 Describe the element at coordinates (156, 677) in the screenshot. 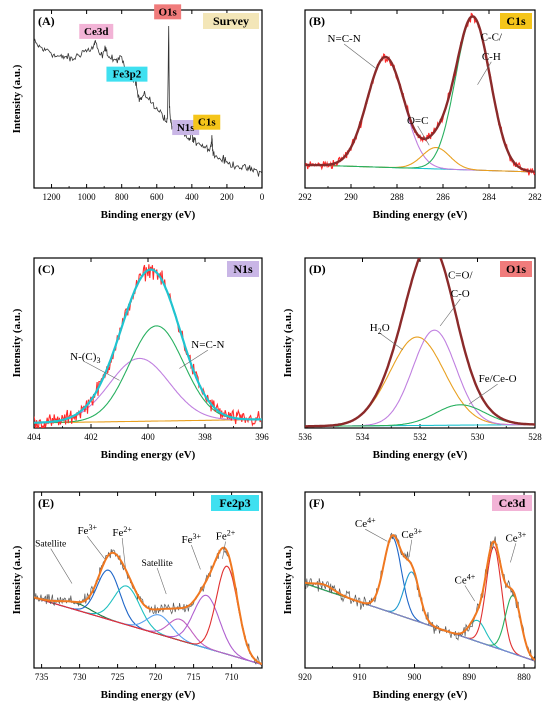

I see `x-tick-label: 720` at that location.